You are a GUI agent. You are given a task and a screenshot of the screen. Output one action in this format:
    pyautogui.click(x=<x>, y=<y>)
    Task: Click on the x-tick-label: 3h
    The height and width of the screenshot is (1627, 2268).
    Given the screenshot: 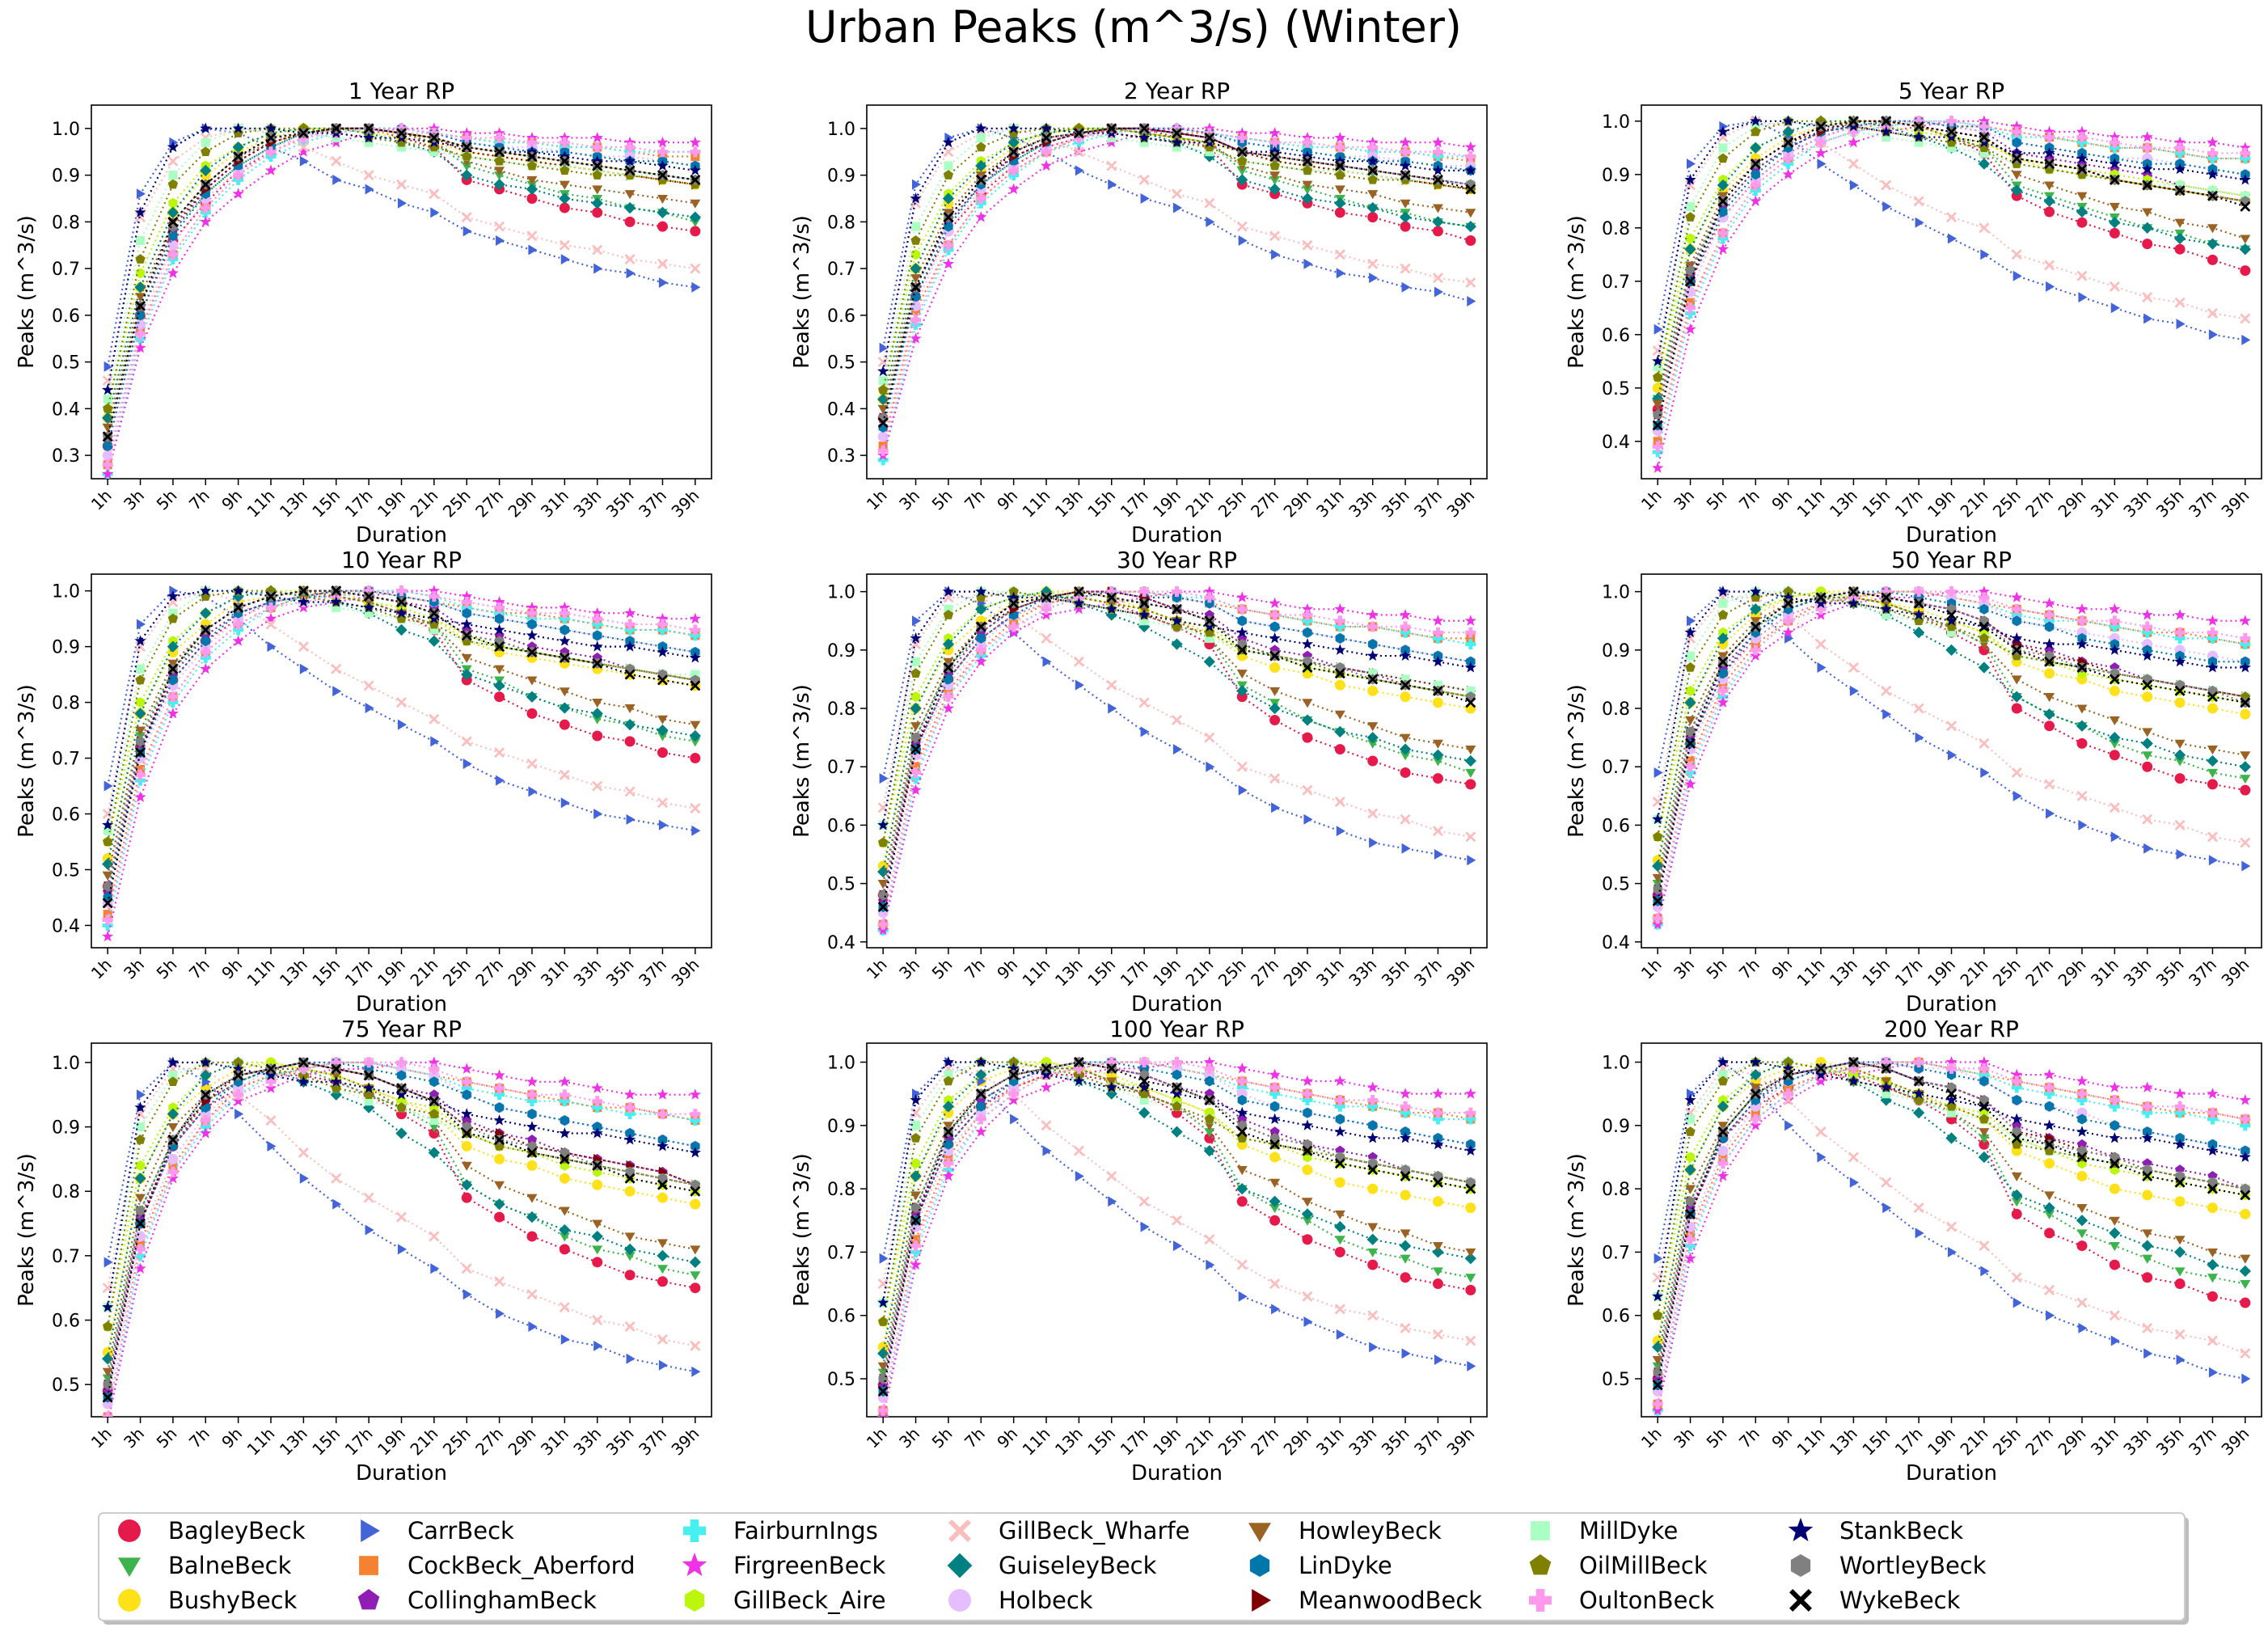 What is the action you would take?
    pyautogui.click(x=134, y=969)
    